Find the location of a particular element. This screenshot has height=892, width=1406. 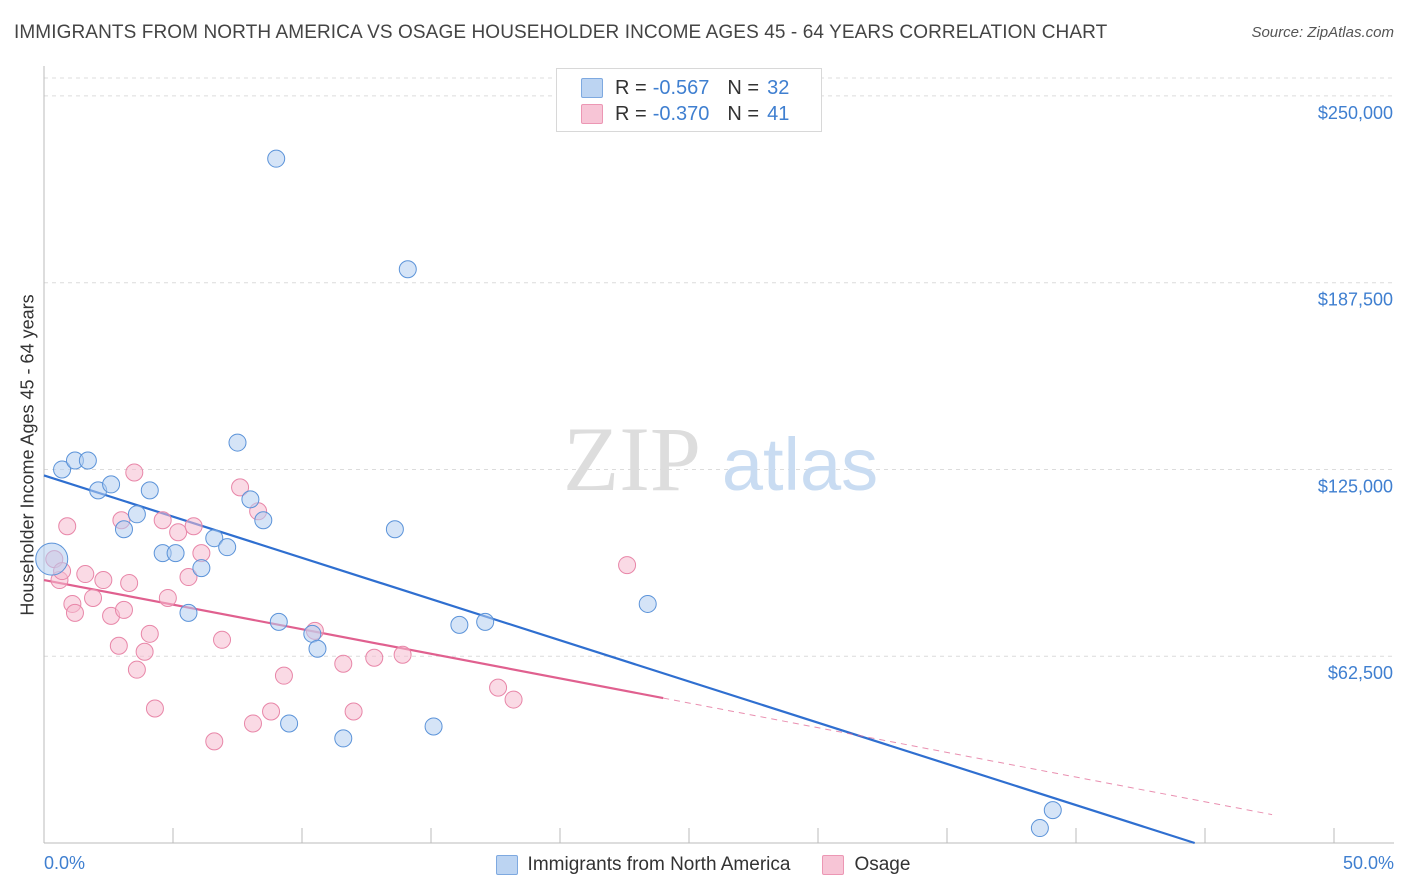

legend-n-value: 41 is located at coordinates (778, 113).